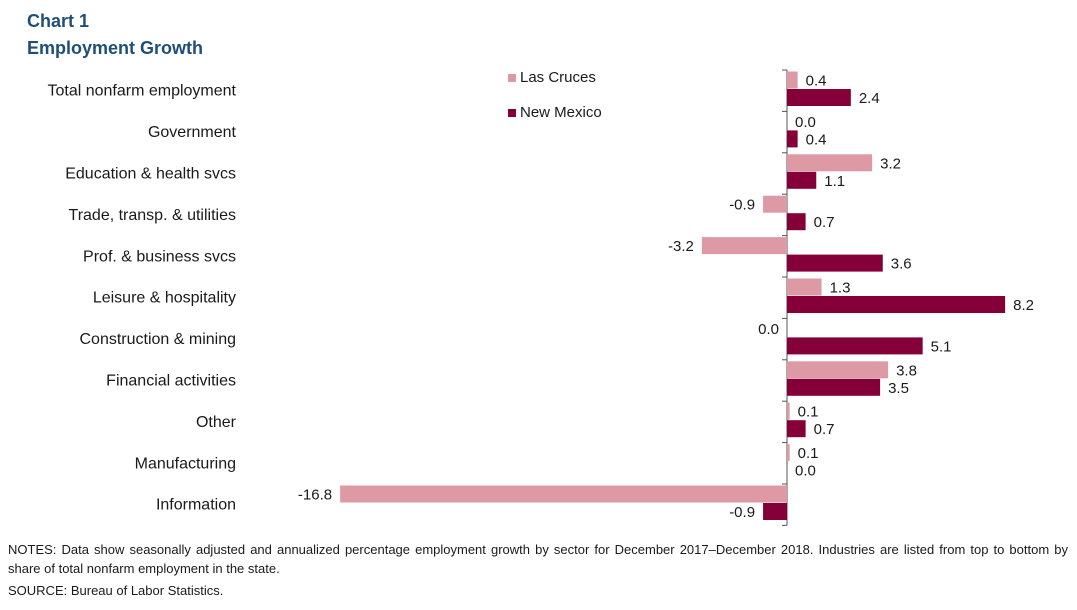 Image resolution: width=1077 pixels, height=610 pixels. What do you see at coordinates (315, 495) in the screenshot?
I see `data-label: -16.8` at bounding box center [315, 495].